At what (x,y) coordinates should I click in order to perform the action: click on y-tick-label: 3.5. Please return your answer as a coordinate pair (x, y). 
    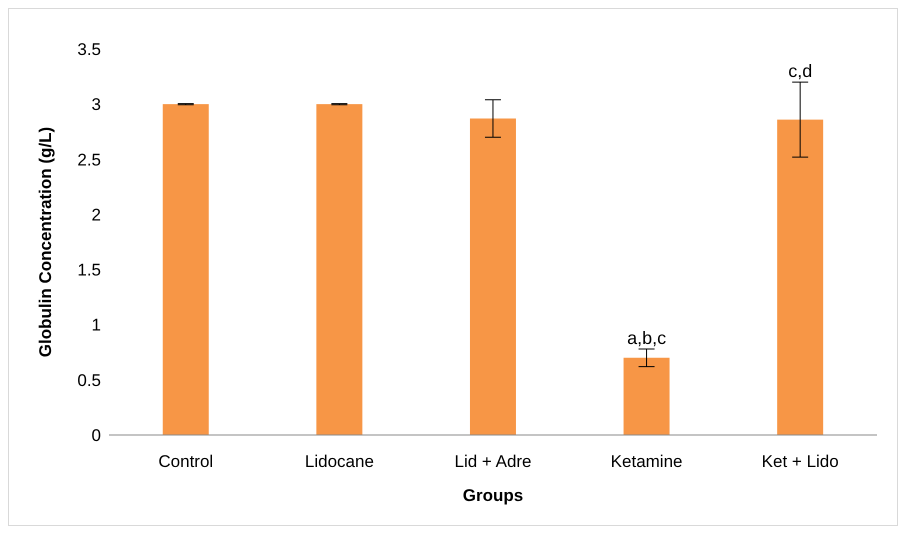
    Looking at the image, I should click on (89, 50).